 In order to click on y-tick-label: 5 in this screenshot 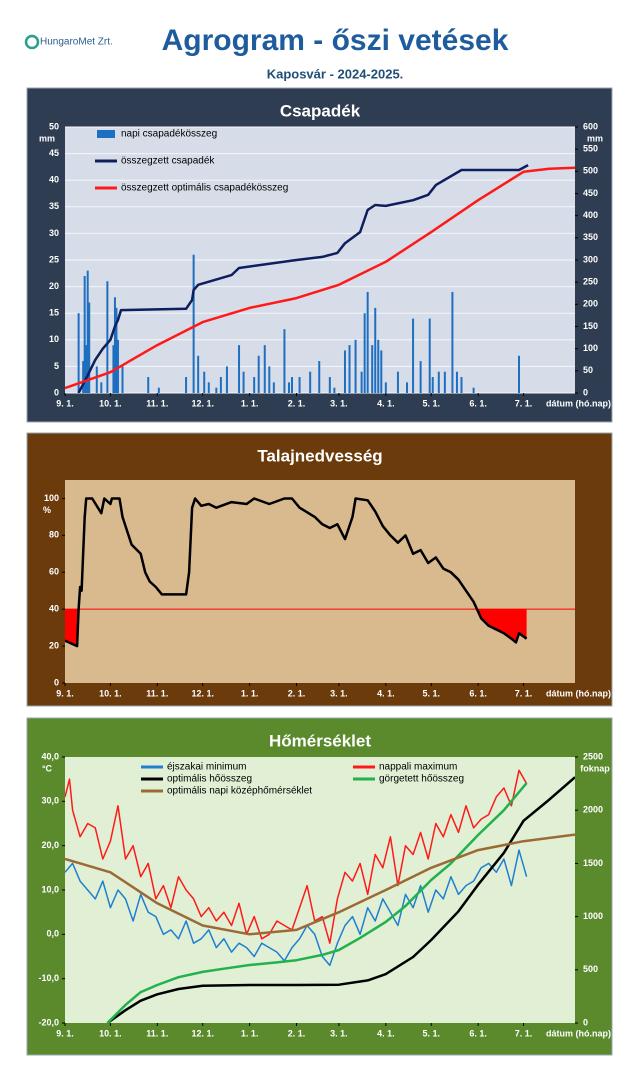, I will do `click(56, 366)`.